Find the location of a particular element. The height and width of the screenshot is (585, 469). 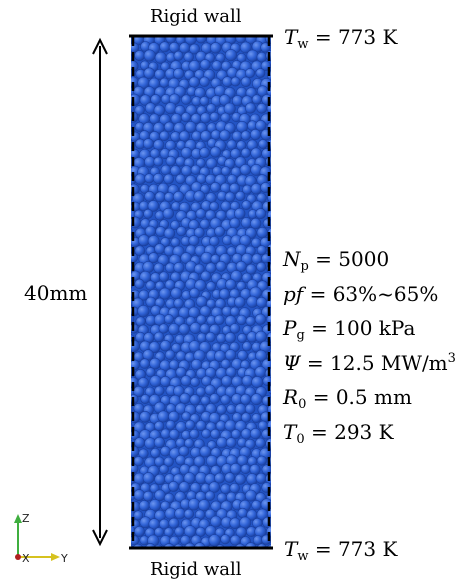

value: = 293 K is located at coordinates (349, 431).